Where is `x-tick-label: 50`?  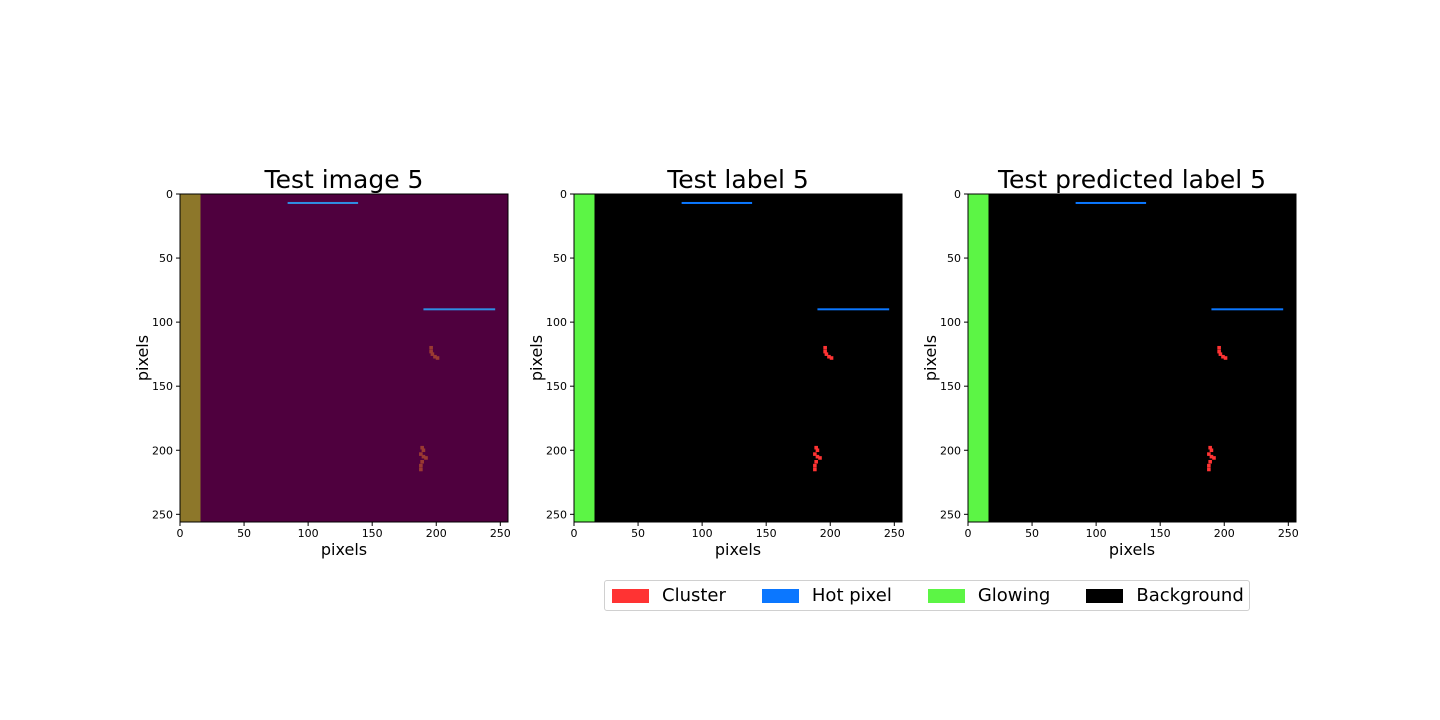
x-tick-label: 50 is located at coordinates (1032, 533).